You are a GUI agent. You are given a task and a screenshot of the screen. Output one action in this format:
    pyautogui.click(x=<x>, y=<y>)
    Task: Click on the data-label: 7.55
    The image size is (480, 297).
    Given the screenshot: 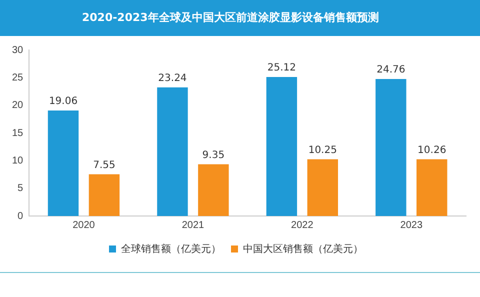 What is the action you would take?
    pyautogui.click(x=104, y=165)
    